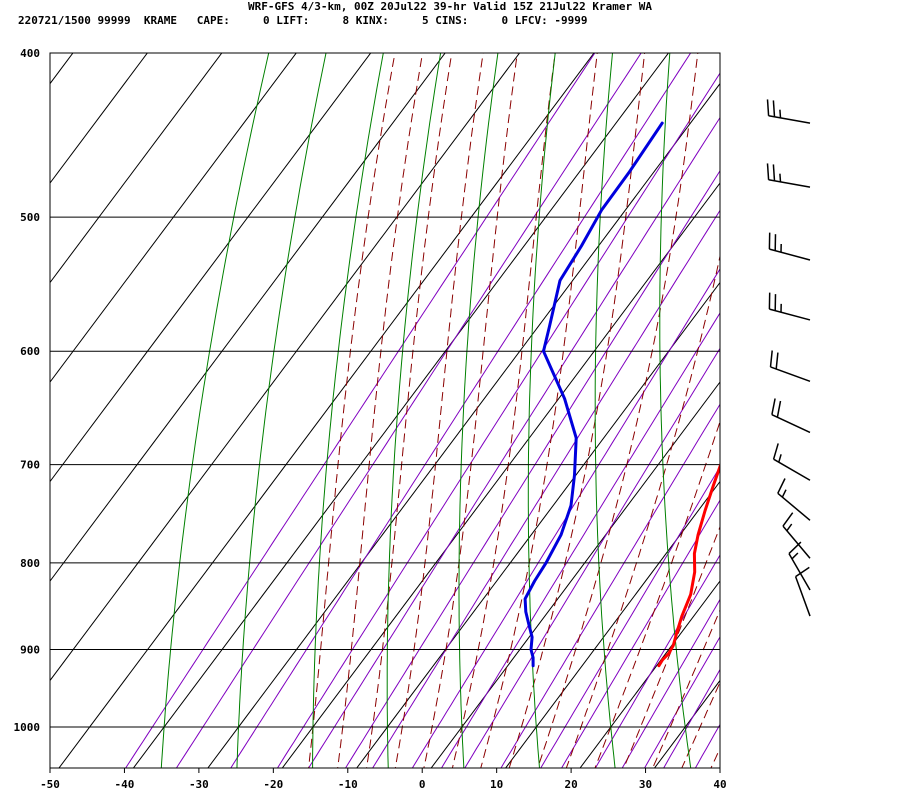 This screenshot has width=900, height=800. What do you see at coordinates (27, 727) in the screenshot?
I see `pressure-tick-label: 1000` at bounding box center [27, 727].